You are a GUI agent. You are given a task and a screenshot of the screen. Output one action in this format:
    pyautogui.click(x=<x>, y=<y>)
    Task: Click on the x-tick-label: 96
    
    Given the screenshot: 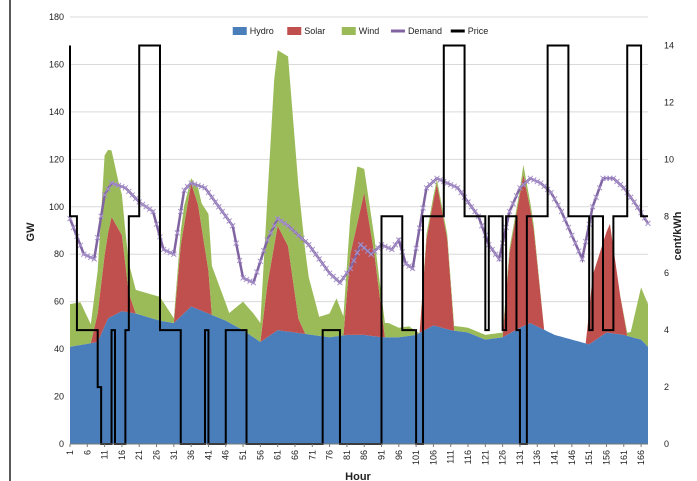 What is the action you would take?
    pyautogui.click(x=399, y=455)
    